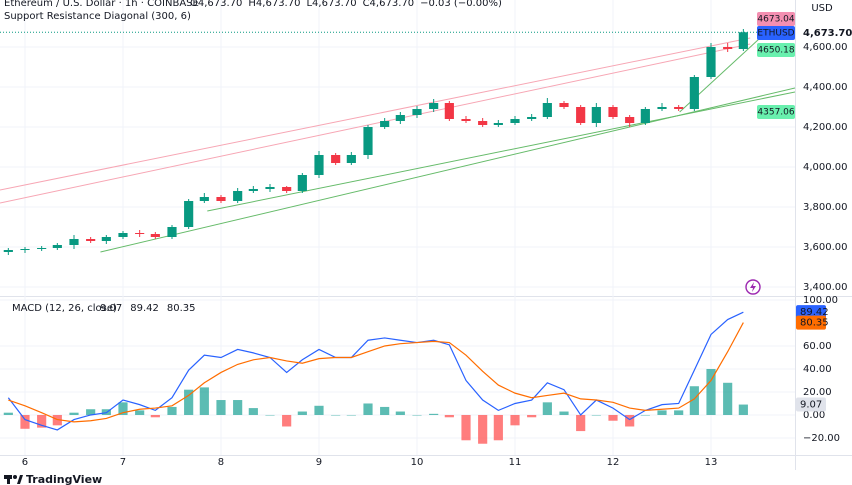 The height and width of the screenshot is (485, 852). Describe the element at coordinates (461, 4) in the screenshot. I see `ohlc-value: −0.03 (−0.00%)` at that location.